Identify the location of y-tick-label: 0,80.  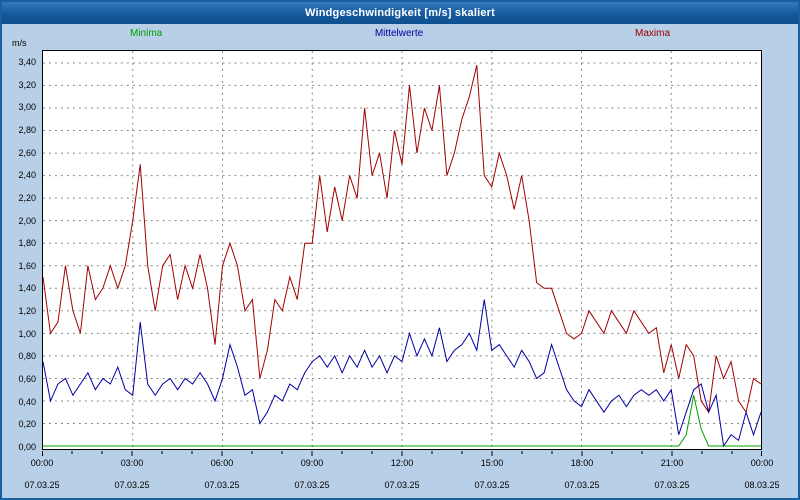
(27, 356).